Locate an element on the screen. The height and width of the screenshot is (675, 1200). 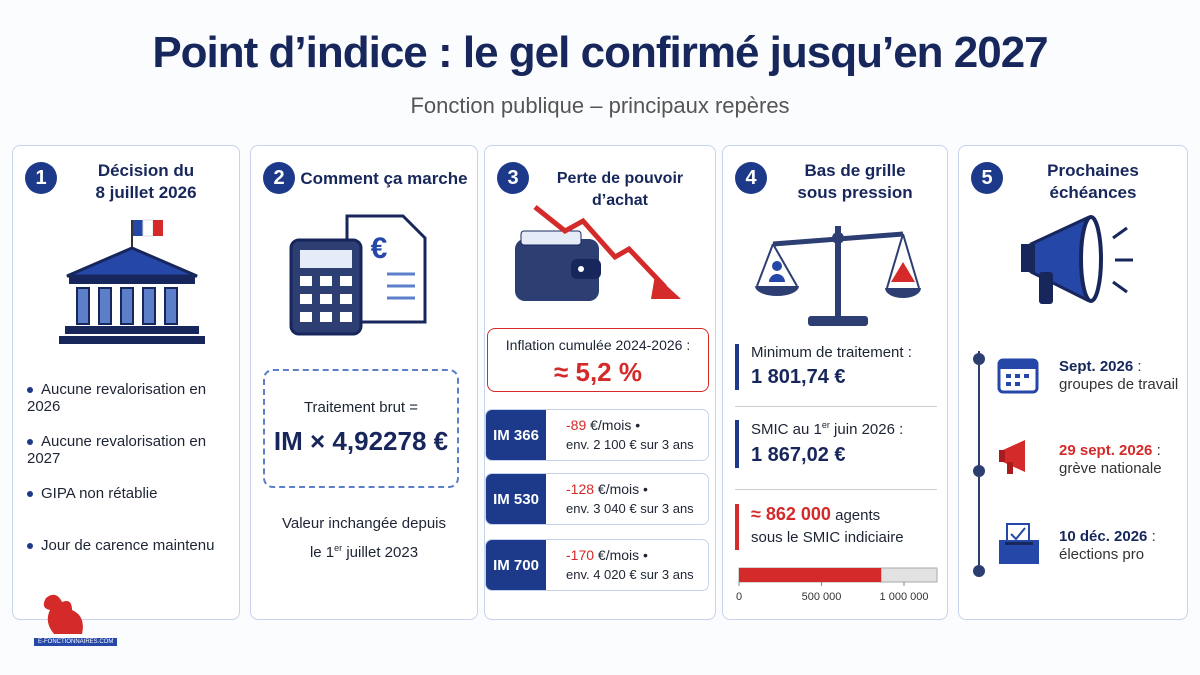
smic-label: SMIC au 1er juin 2026 : is located at coordinates (827, 429).